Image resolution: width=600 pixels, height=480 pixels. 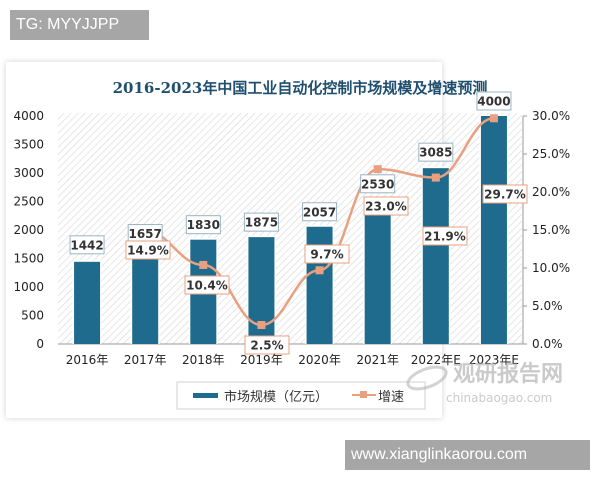 I want to click on right-axis: 0.0% 5.0% 10.0% 15.0% 20.0% 25.0% 30.0%, so click(x=546, y=230).